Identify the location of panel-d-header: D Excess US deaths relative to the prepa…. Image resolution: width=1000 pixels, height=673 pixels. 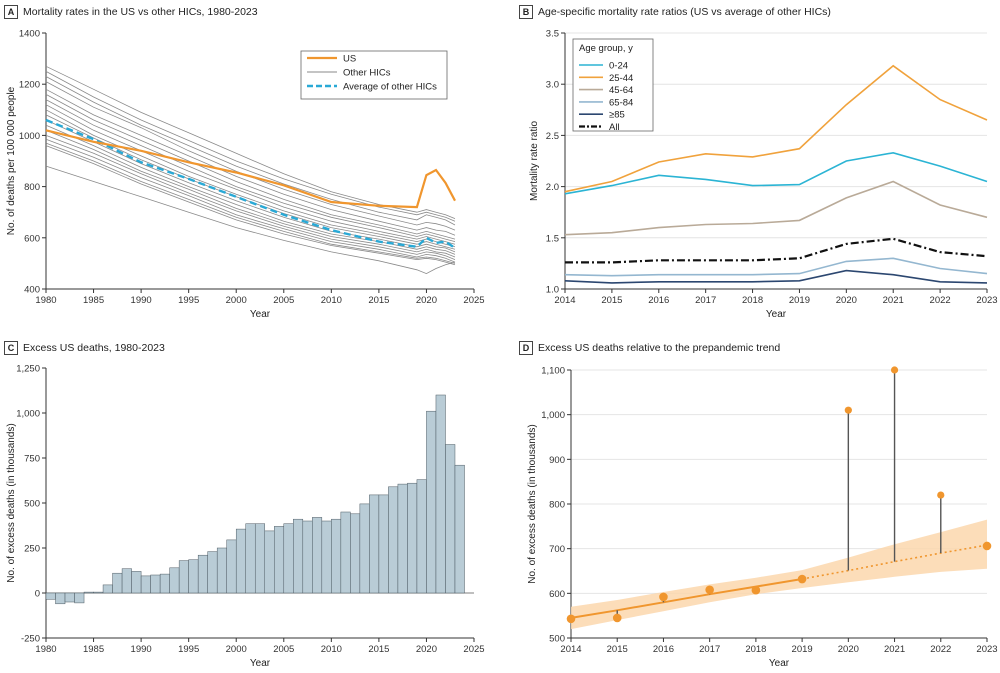
(649, 348).